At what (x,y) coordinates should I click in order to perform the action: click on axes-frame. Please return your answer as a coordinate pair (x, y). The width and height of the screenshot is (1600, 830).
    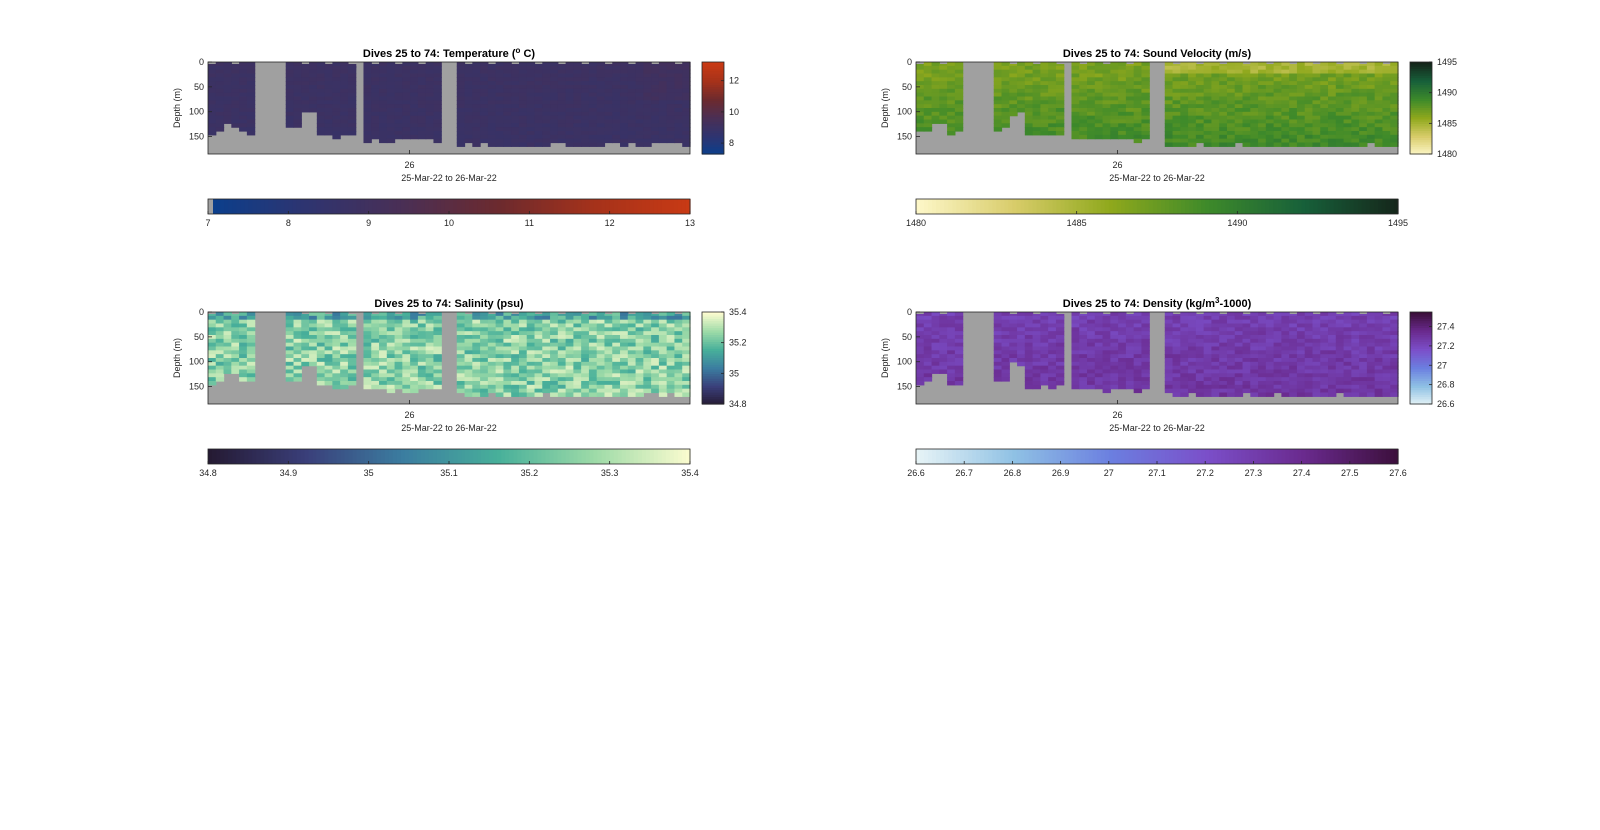
    Looking at the image, I should click on (1157, 108).